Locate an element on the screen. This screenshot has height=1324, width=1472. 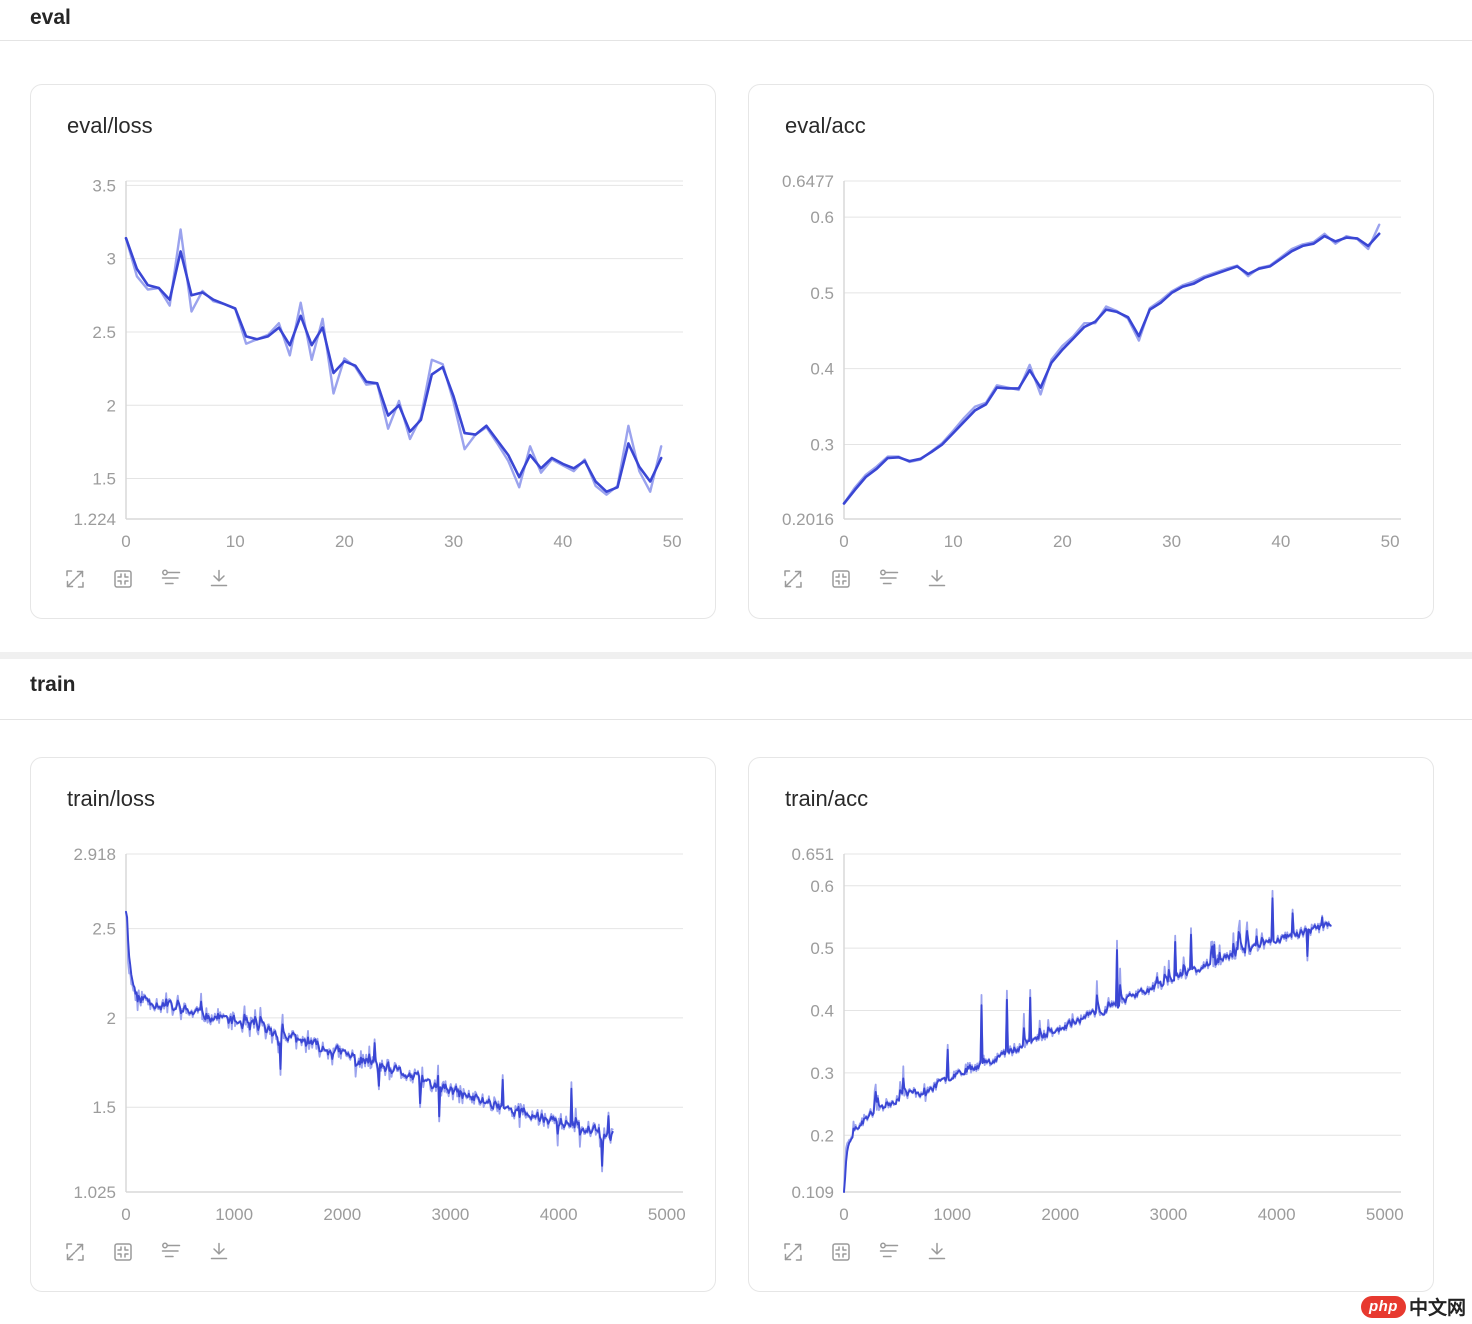
section-header-train: train is located at coordinates (736, 689).